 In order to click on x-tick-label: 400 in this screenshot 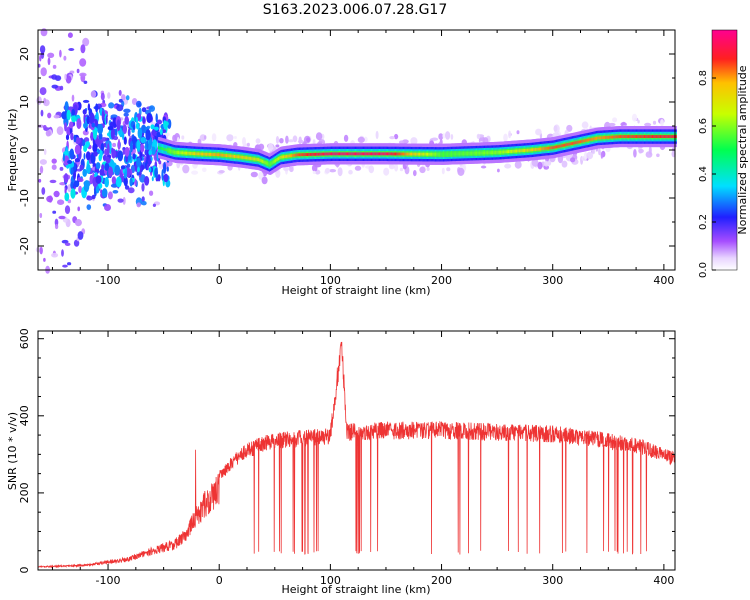, I will do `click(663, 280)`.